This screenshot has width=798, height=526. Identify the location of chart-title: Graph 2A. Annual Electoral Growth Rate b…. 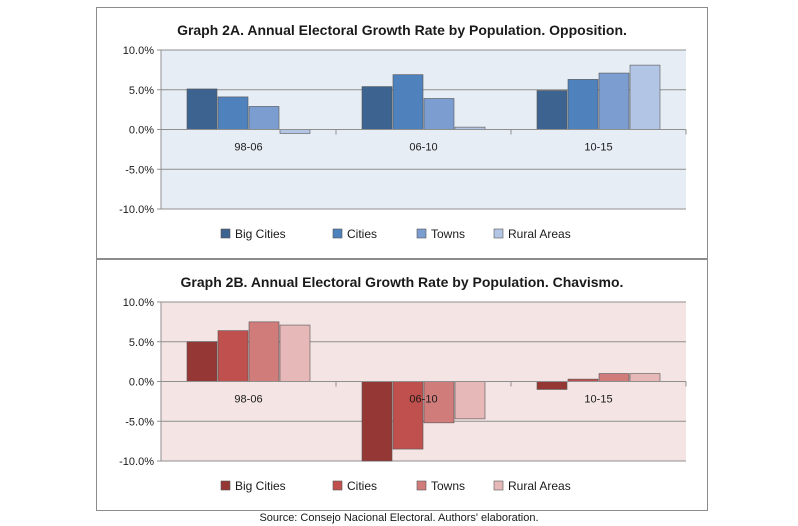
(402, 30).